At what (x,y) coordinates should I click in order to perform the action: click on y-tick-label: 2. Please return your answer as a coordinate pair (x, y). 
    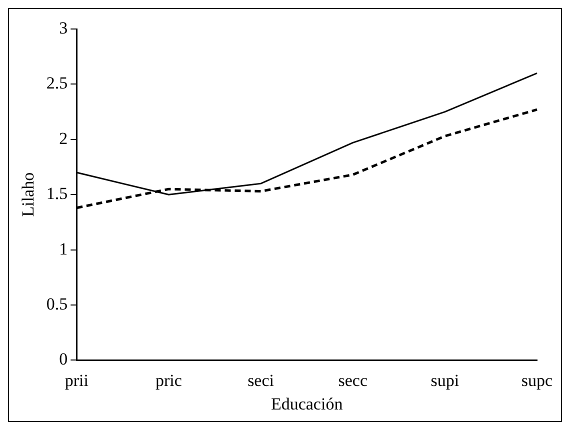
    Looking at the image, I should click on (63, 138).